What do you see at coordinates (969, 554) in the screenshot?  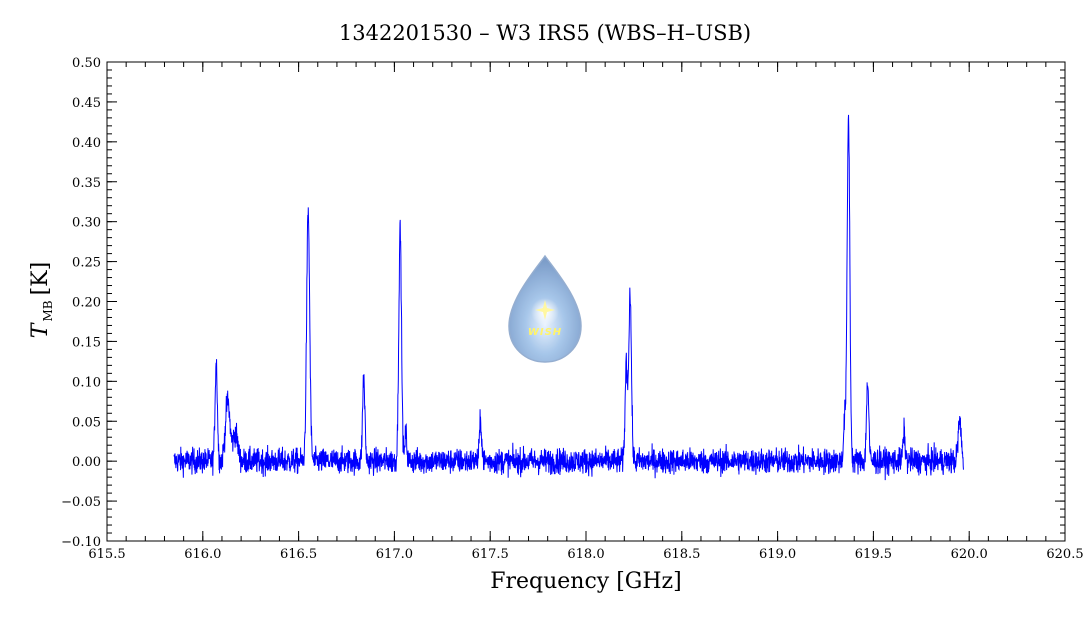 I see `x-tick-label: 620.0` at bounding box center [969, 554].